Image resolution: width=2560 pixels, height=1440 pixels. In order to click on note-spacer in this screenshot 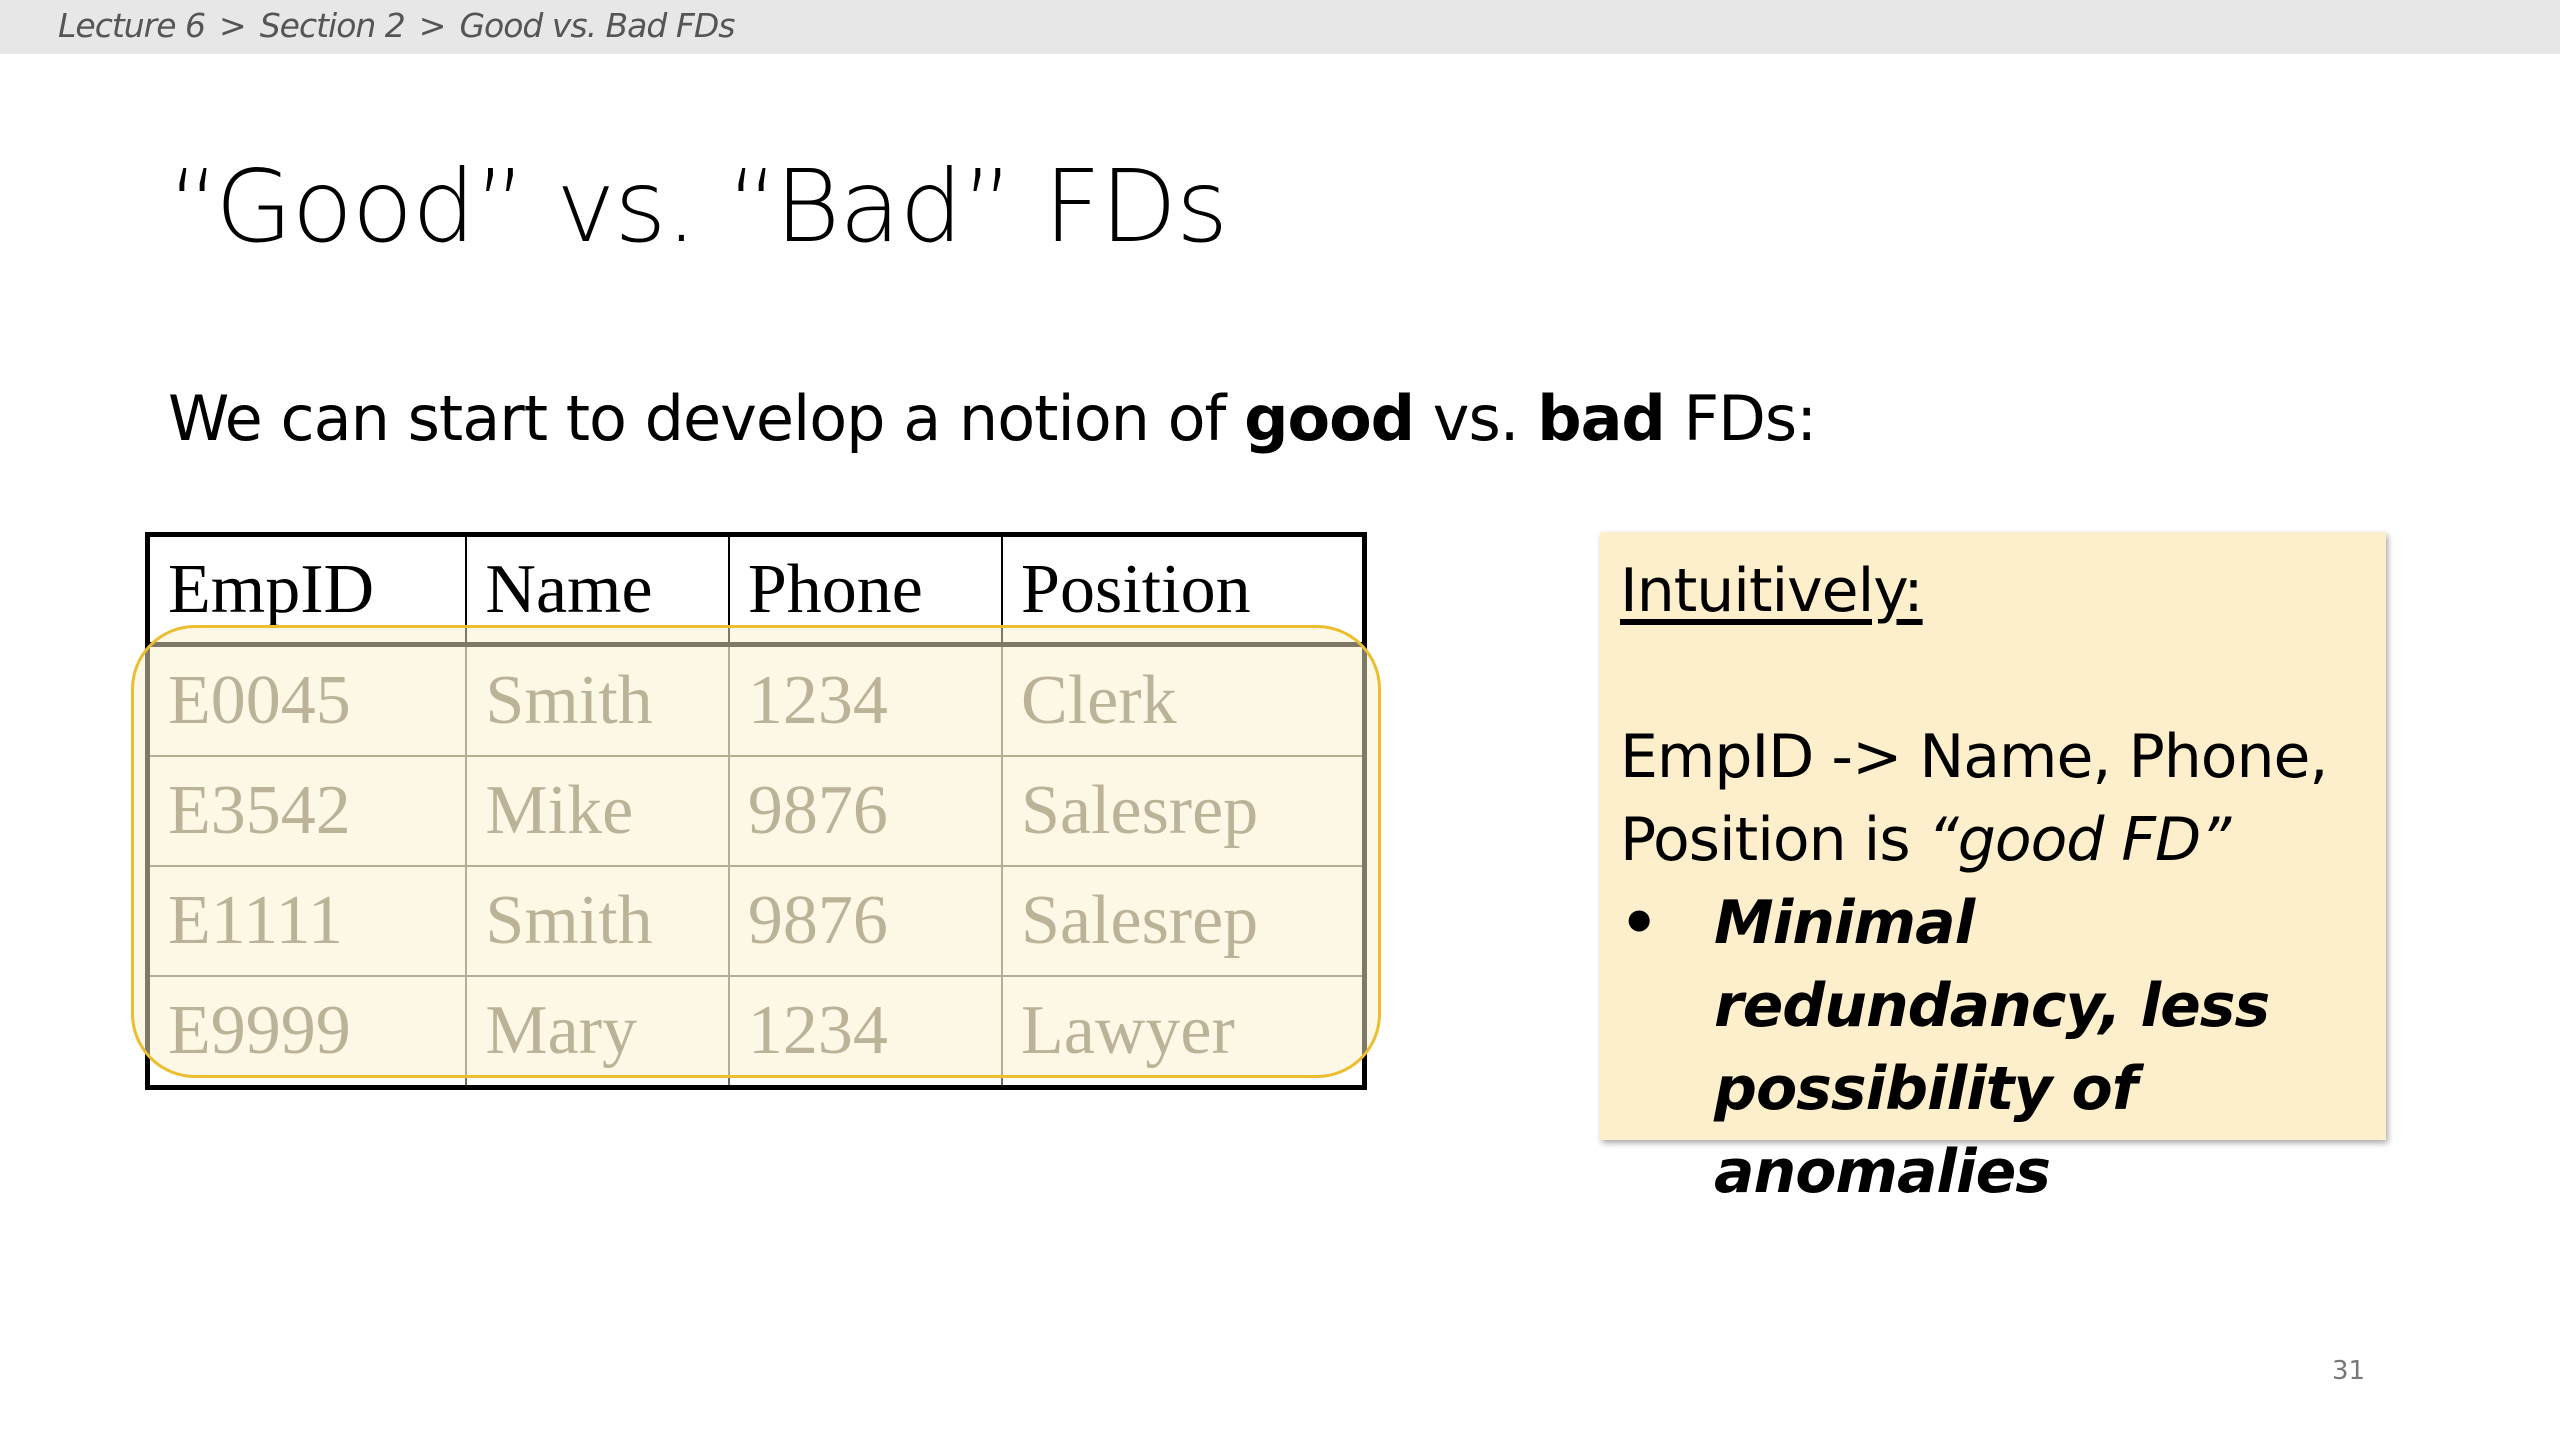, I will do `click(1993, 674)`.